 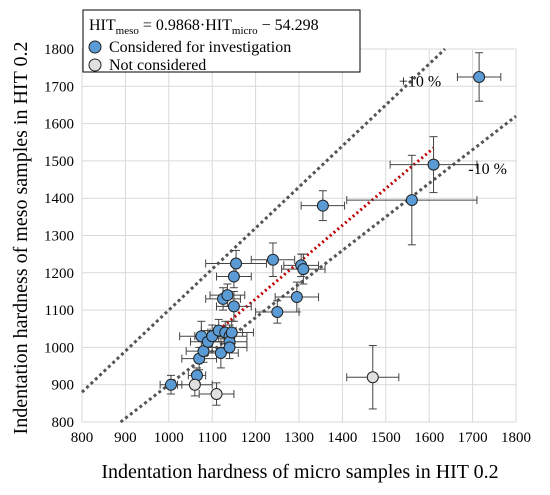 What do you see at coordinates (299, 438) in the screenshot?
I see `x-tick-label: 1300` at bounding box center [299, 438].